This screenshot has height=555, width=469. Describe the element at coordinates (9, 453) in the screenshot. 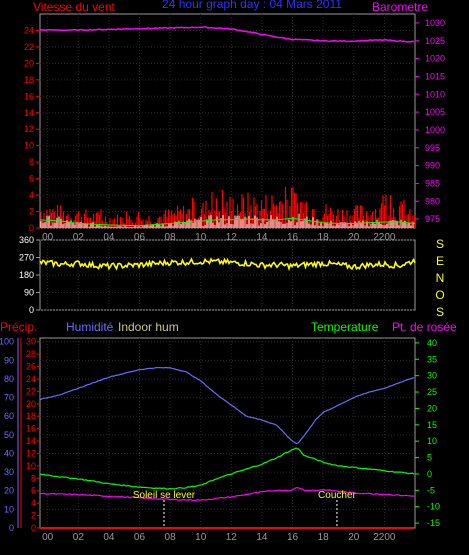

I see `humidity-y-tick-label: 40` at that location.